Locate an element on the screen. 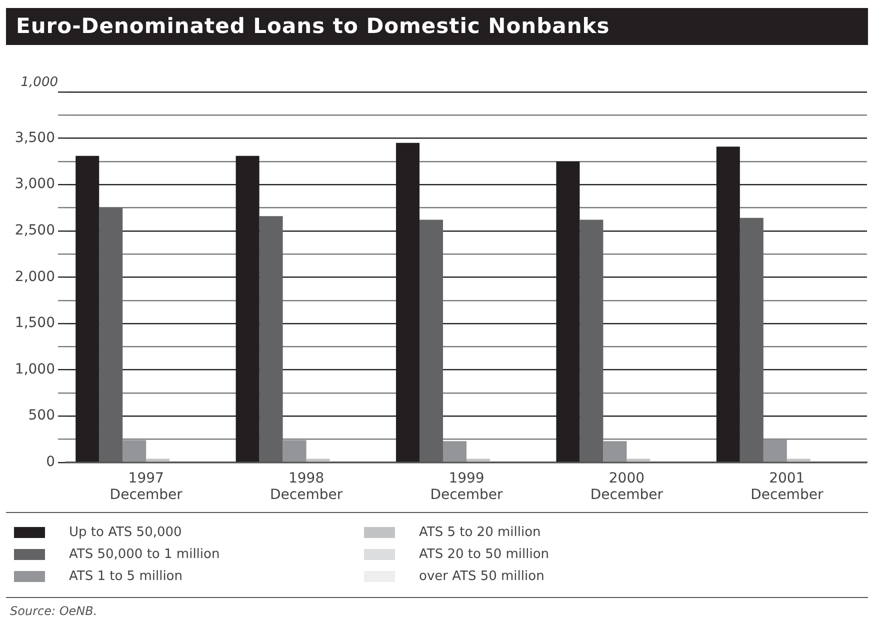 This screenshot has height=624, width=869. x-tick-label: 2000 December is located at coordinates (627, 487).